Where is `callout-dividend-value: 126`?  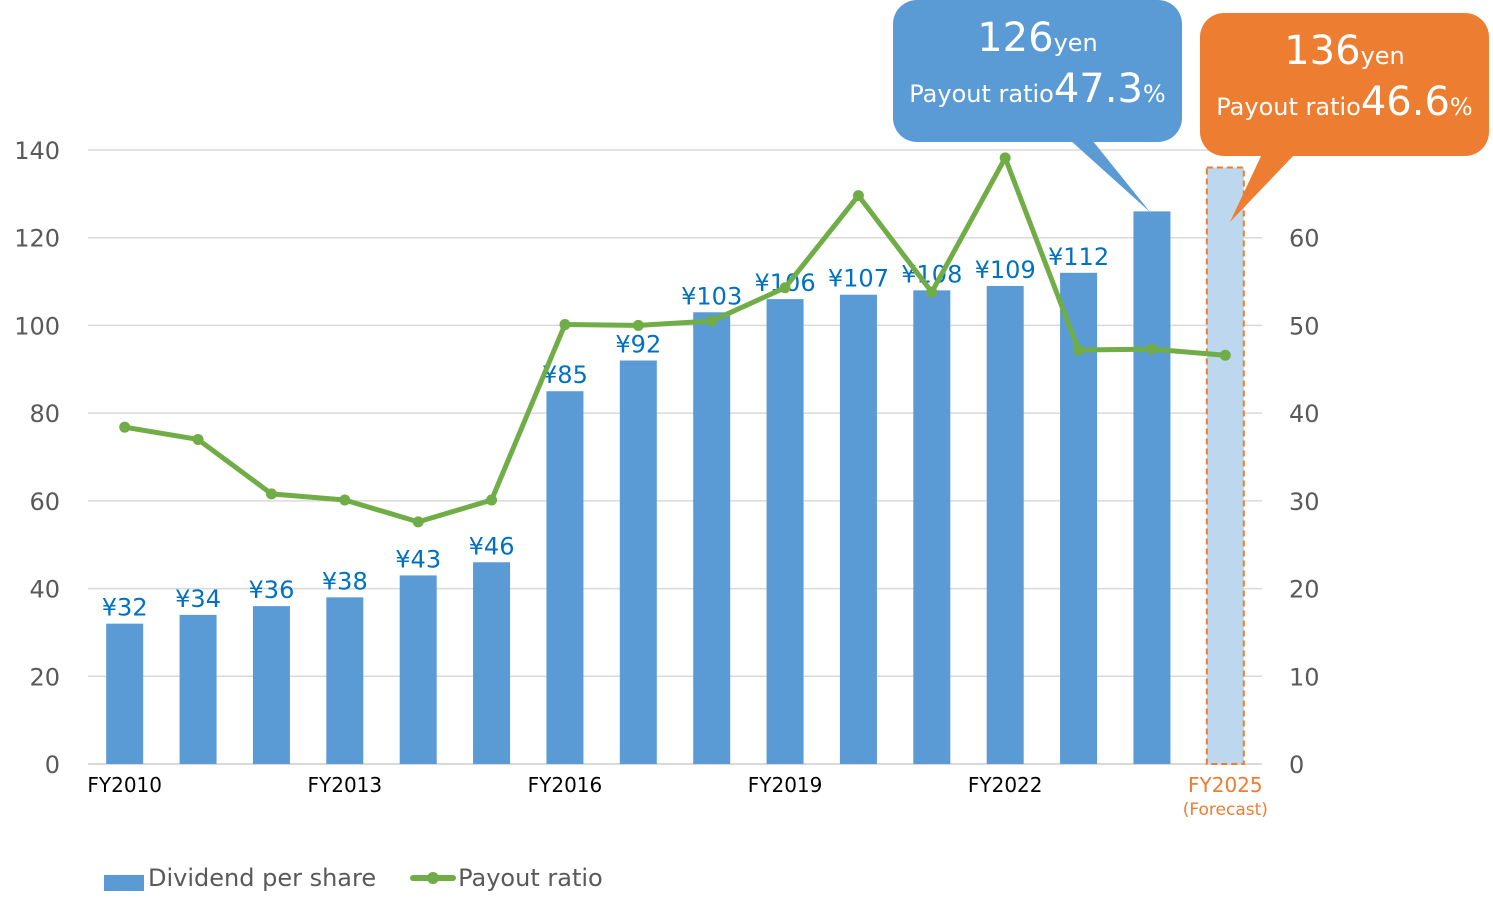 callout-dividend-value: 126 is located at coordinates (1015, 38).